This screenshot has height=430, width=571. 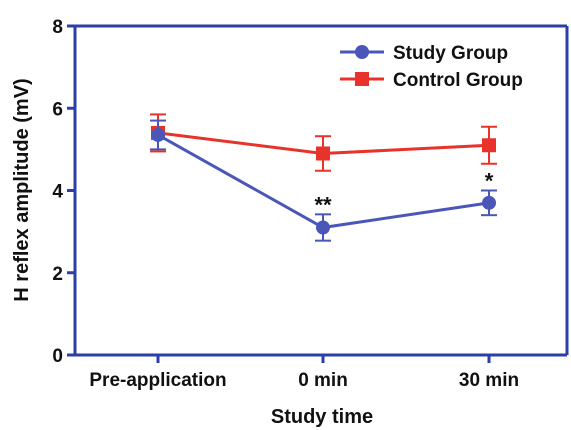 What do you see at coordinates (450, 53) in the screenshot?
I see `legend-label: Study Group` at bounding box center [450, 53].